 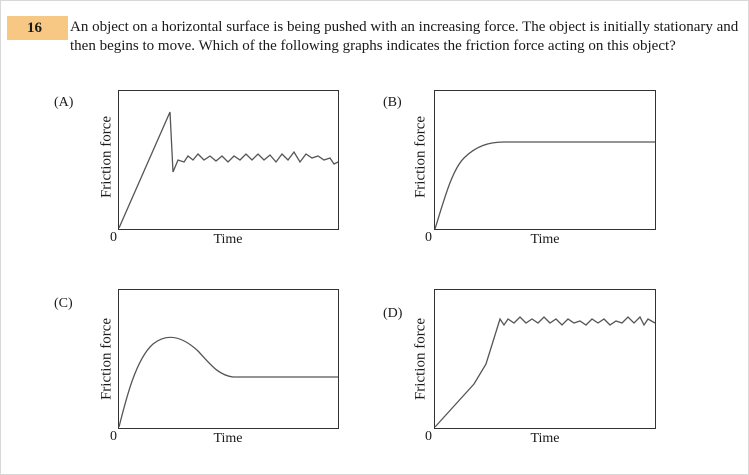 What do you see at coordinates (545, 371) in the screenshot?
I see `graph-d-curve` at bounding box center [545, 371].